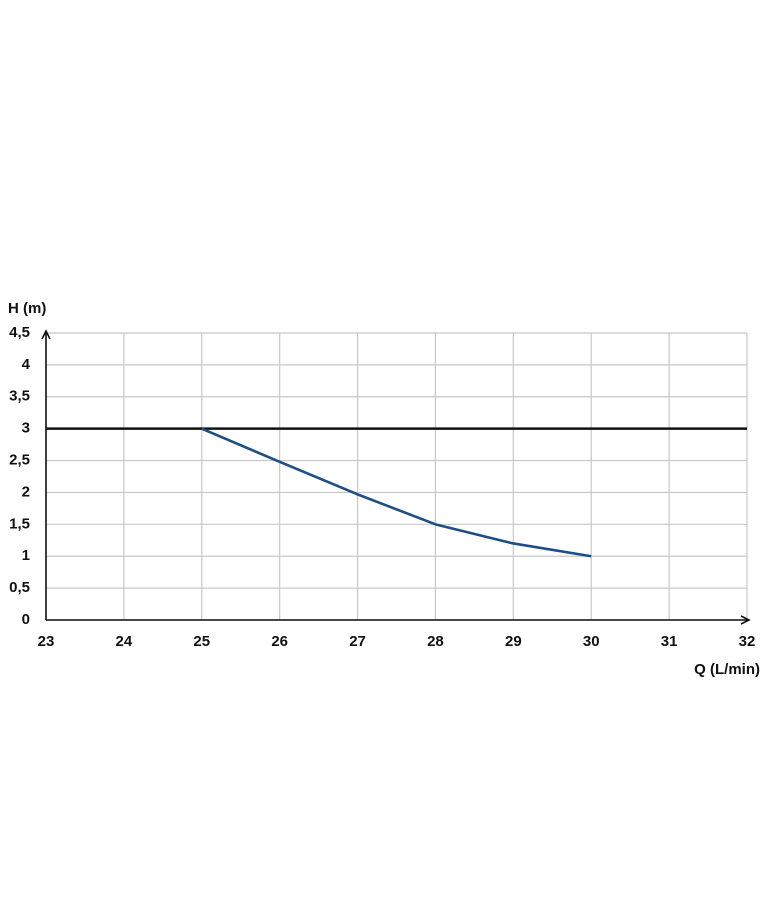 The width and height of the screenshot is (765, 900). I want to click on x-tick-label: 29, so click(513, 641).